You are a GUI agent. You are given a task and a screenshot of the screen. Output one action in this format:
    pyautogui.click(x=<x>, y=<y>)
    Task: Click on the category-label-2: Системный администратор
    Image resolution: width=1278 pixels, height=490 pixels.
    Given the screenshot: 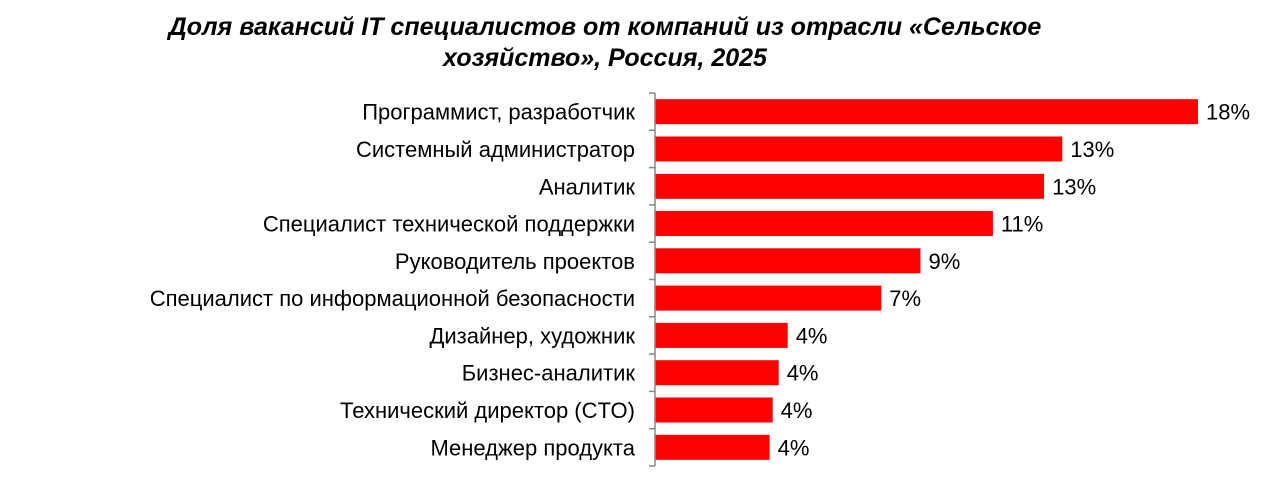 What is the action you would take?
    pyautogui.click(x=495, y=149)
    